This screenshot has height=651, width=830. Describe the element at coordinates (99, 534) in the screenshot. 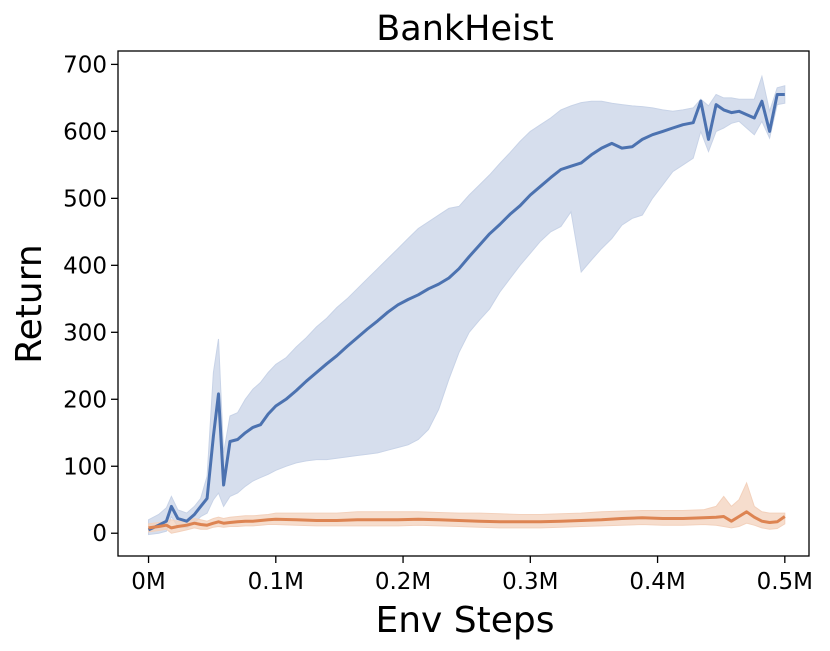

I see `y-tick-label: 0` at that location.